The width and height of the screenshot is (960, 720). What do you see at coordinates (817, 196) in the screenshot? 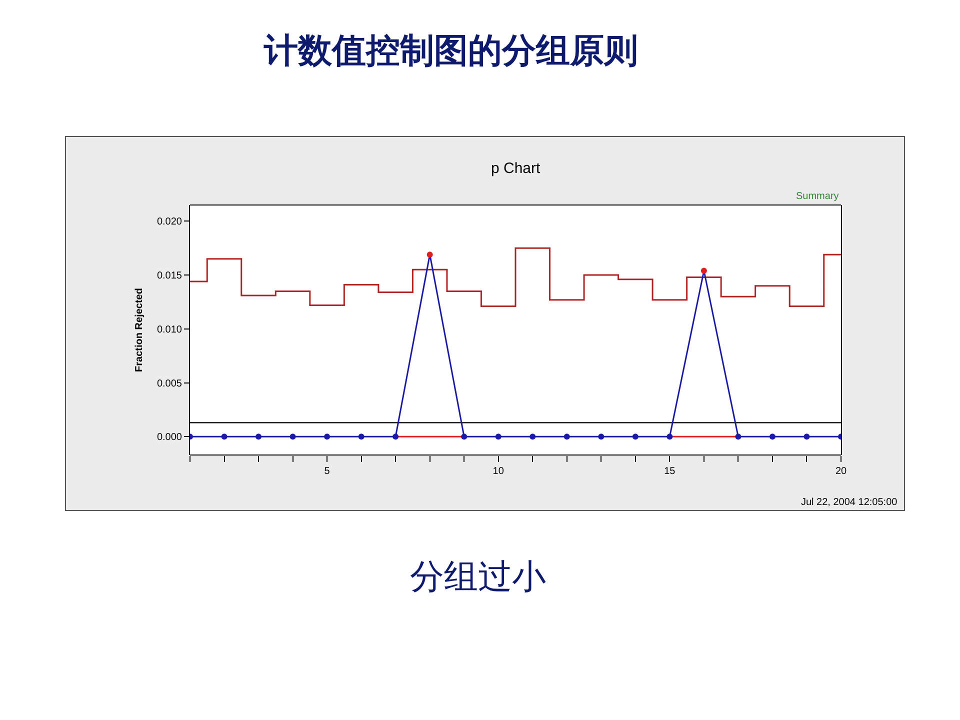
I see `text: Summary` at bounding box center [817, 196].